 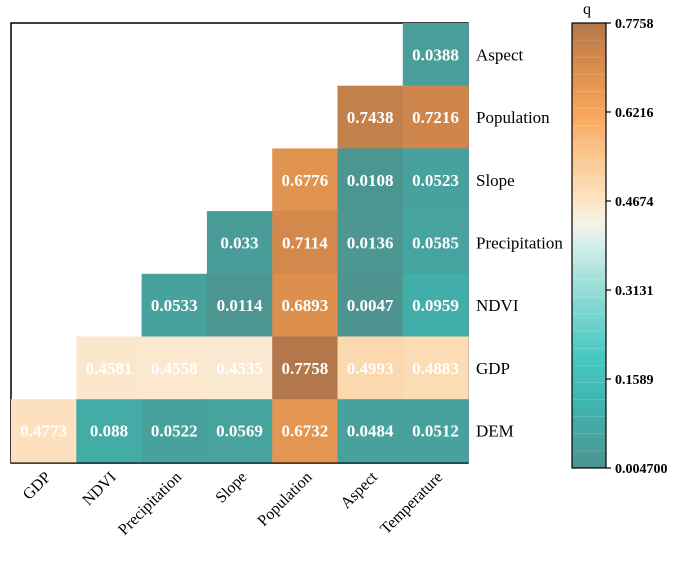 I want to click on colorbar: q 0.7758 0.6216 0.4674 0.3131 0.1589 0.004700, so click(x=619, y=239).